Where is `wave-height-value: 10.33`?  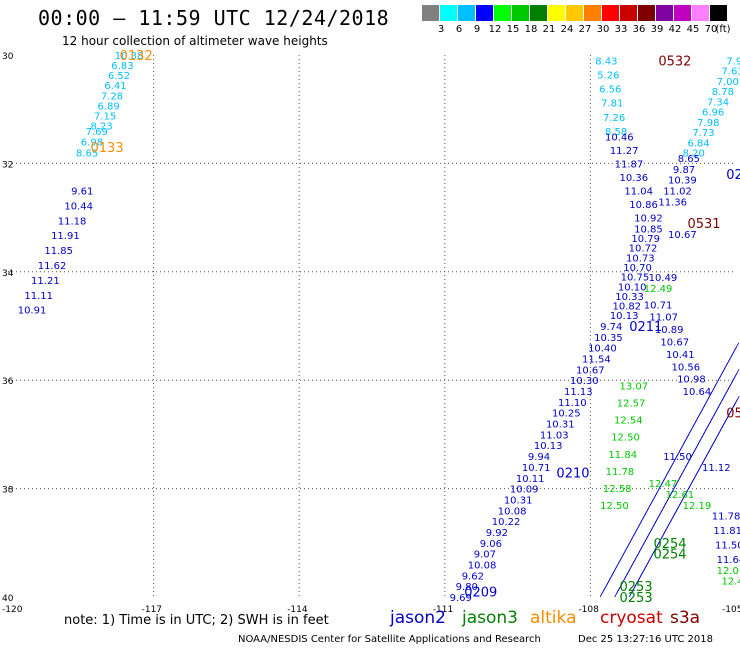 wave-height-value: 10.33 is located at coordinates (629, 297).